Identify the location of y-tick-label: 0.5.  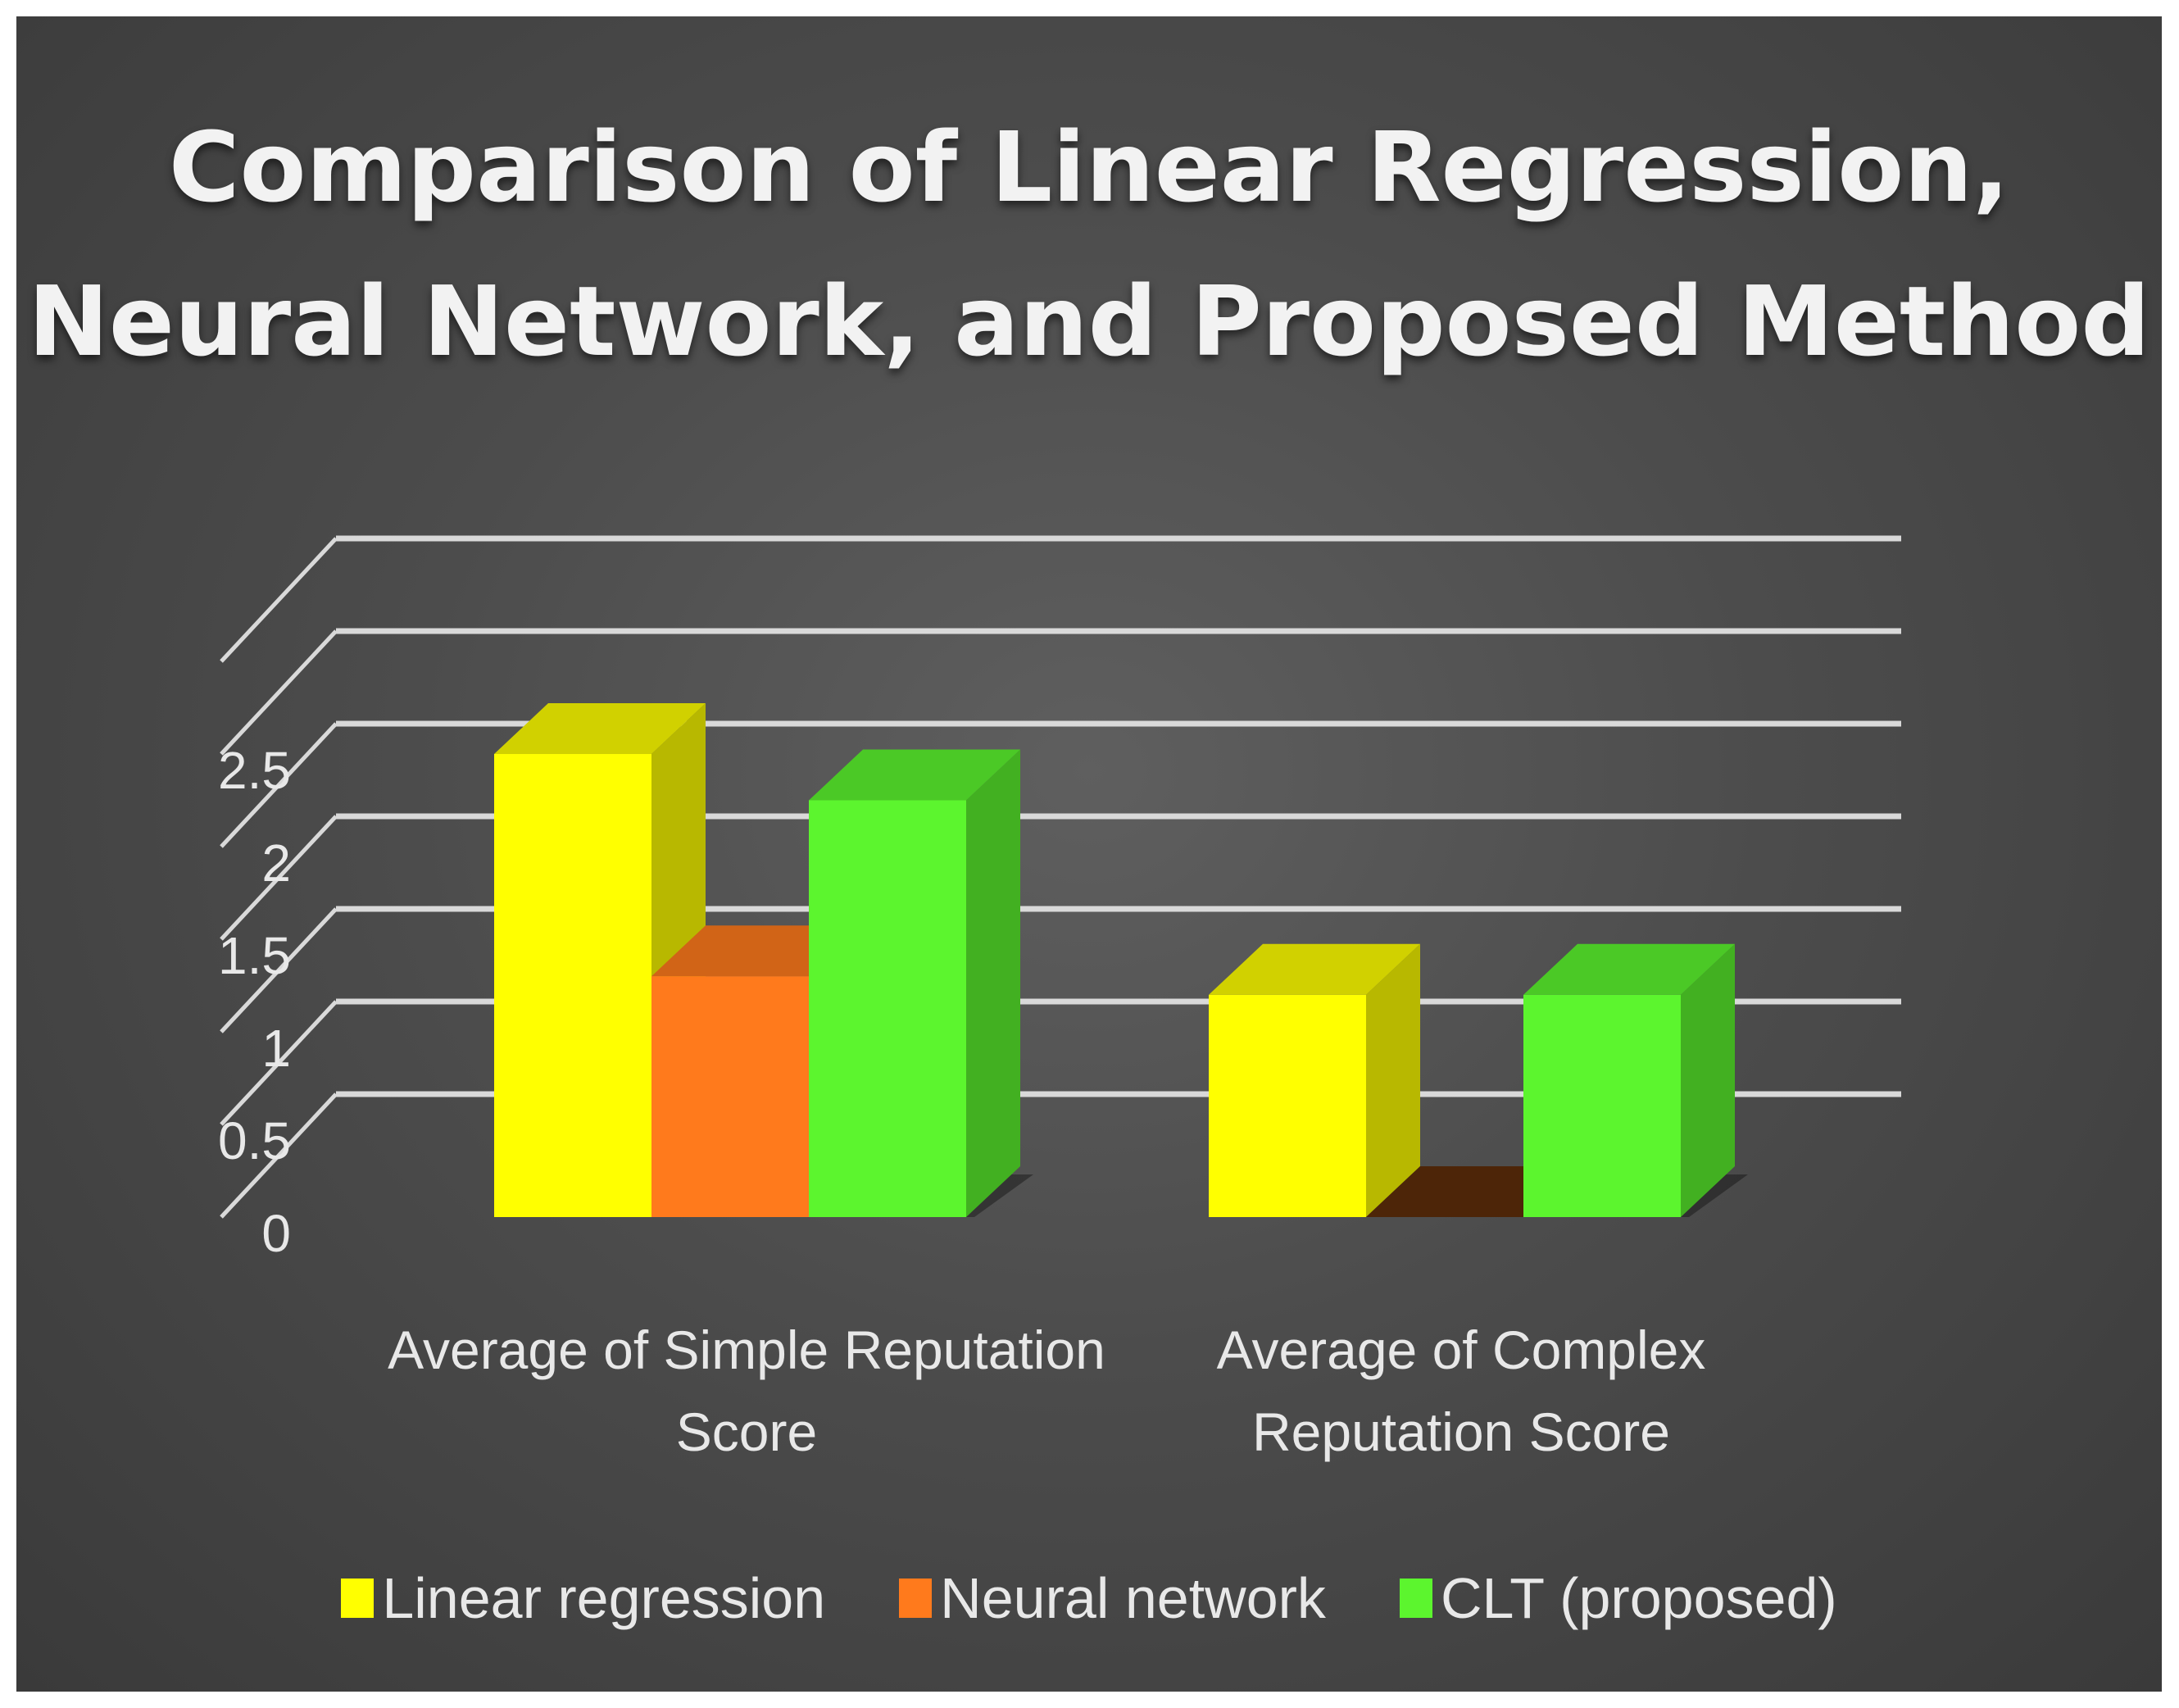
(255, 1140).